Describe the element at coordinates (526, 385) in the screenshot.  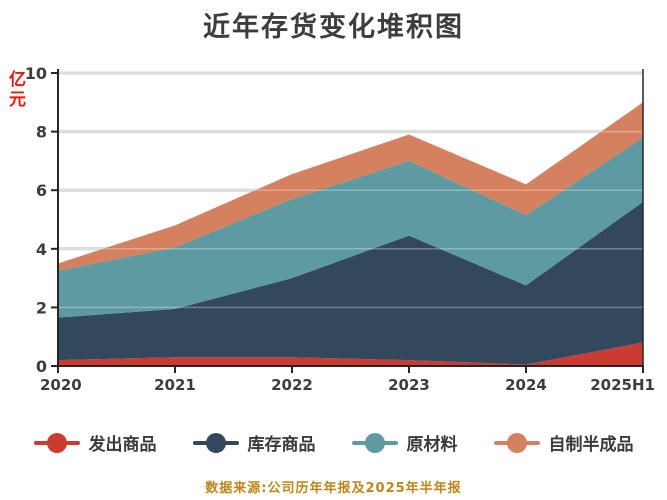
I see `x-tick-label: 2024` at that location.